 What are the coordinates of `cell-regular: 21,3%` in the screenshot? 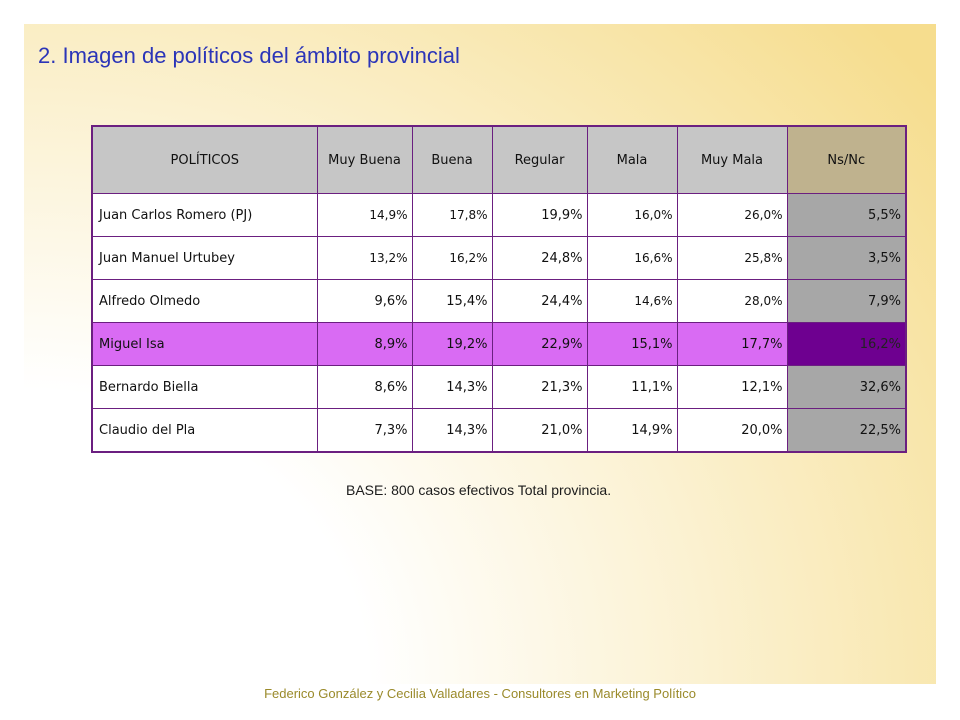 It's located at (539, 387).